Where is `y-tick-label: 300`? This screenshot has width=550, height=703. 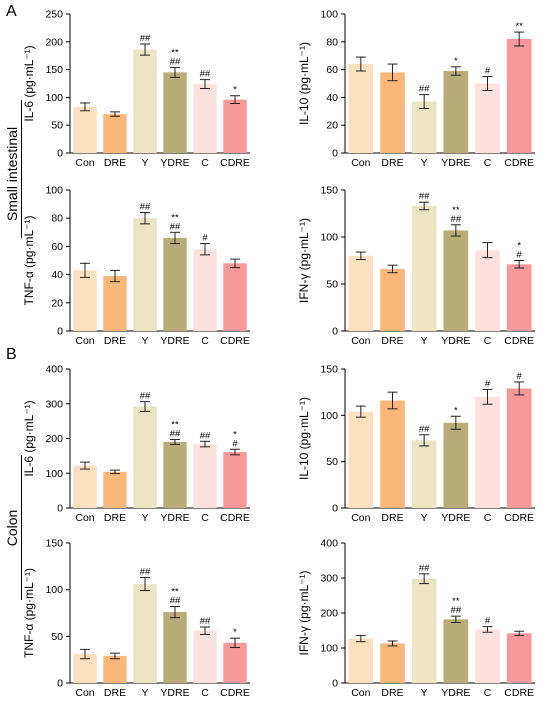 y-tick-label: 300 is located at coordinates (329, 579).